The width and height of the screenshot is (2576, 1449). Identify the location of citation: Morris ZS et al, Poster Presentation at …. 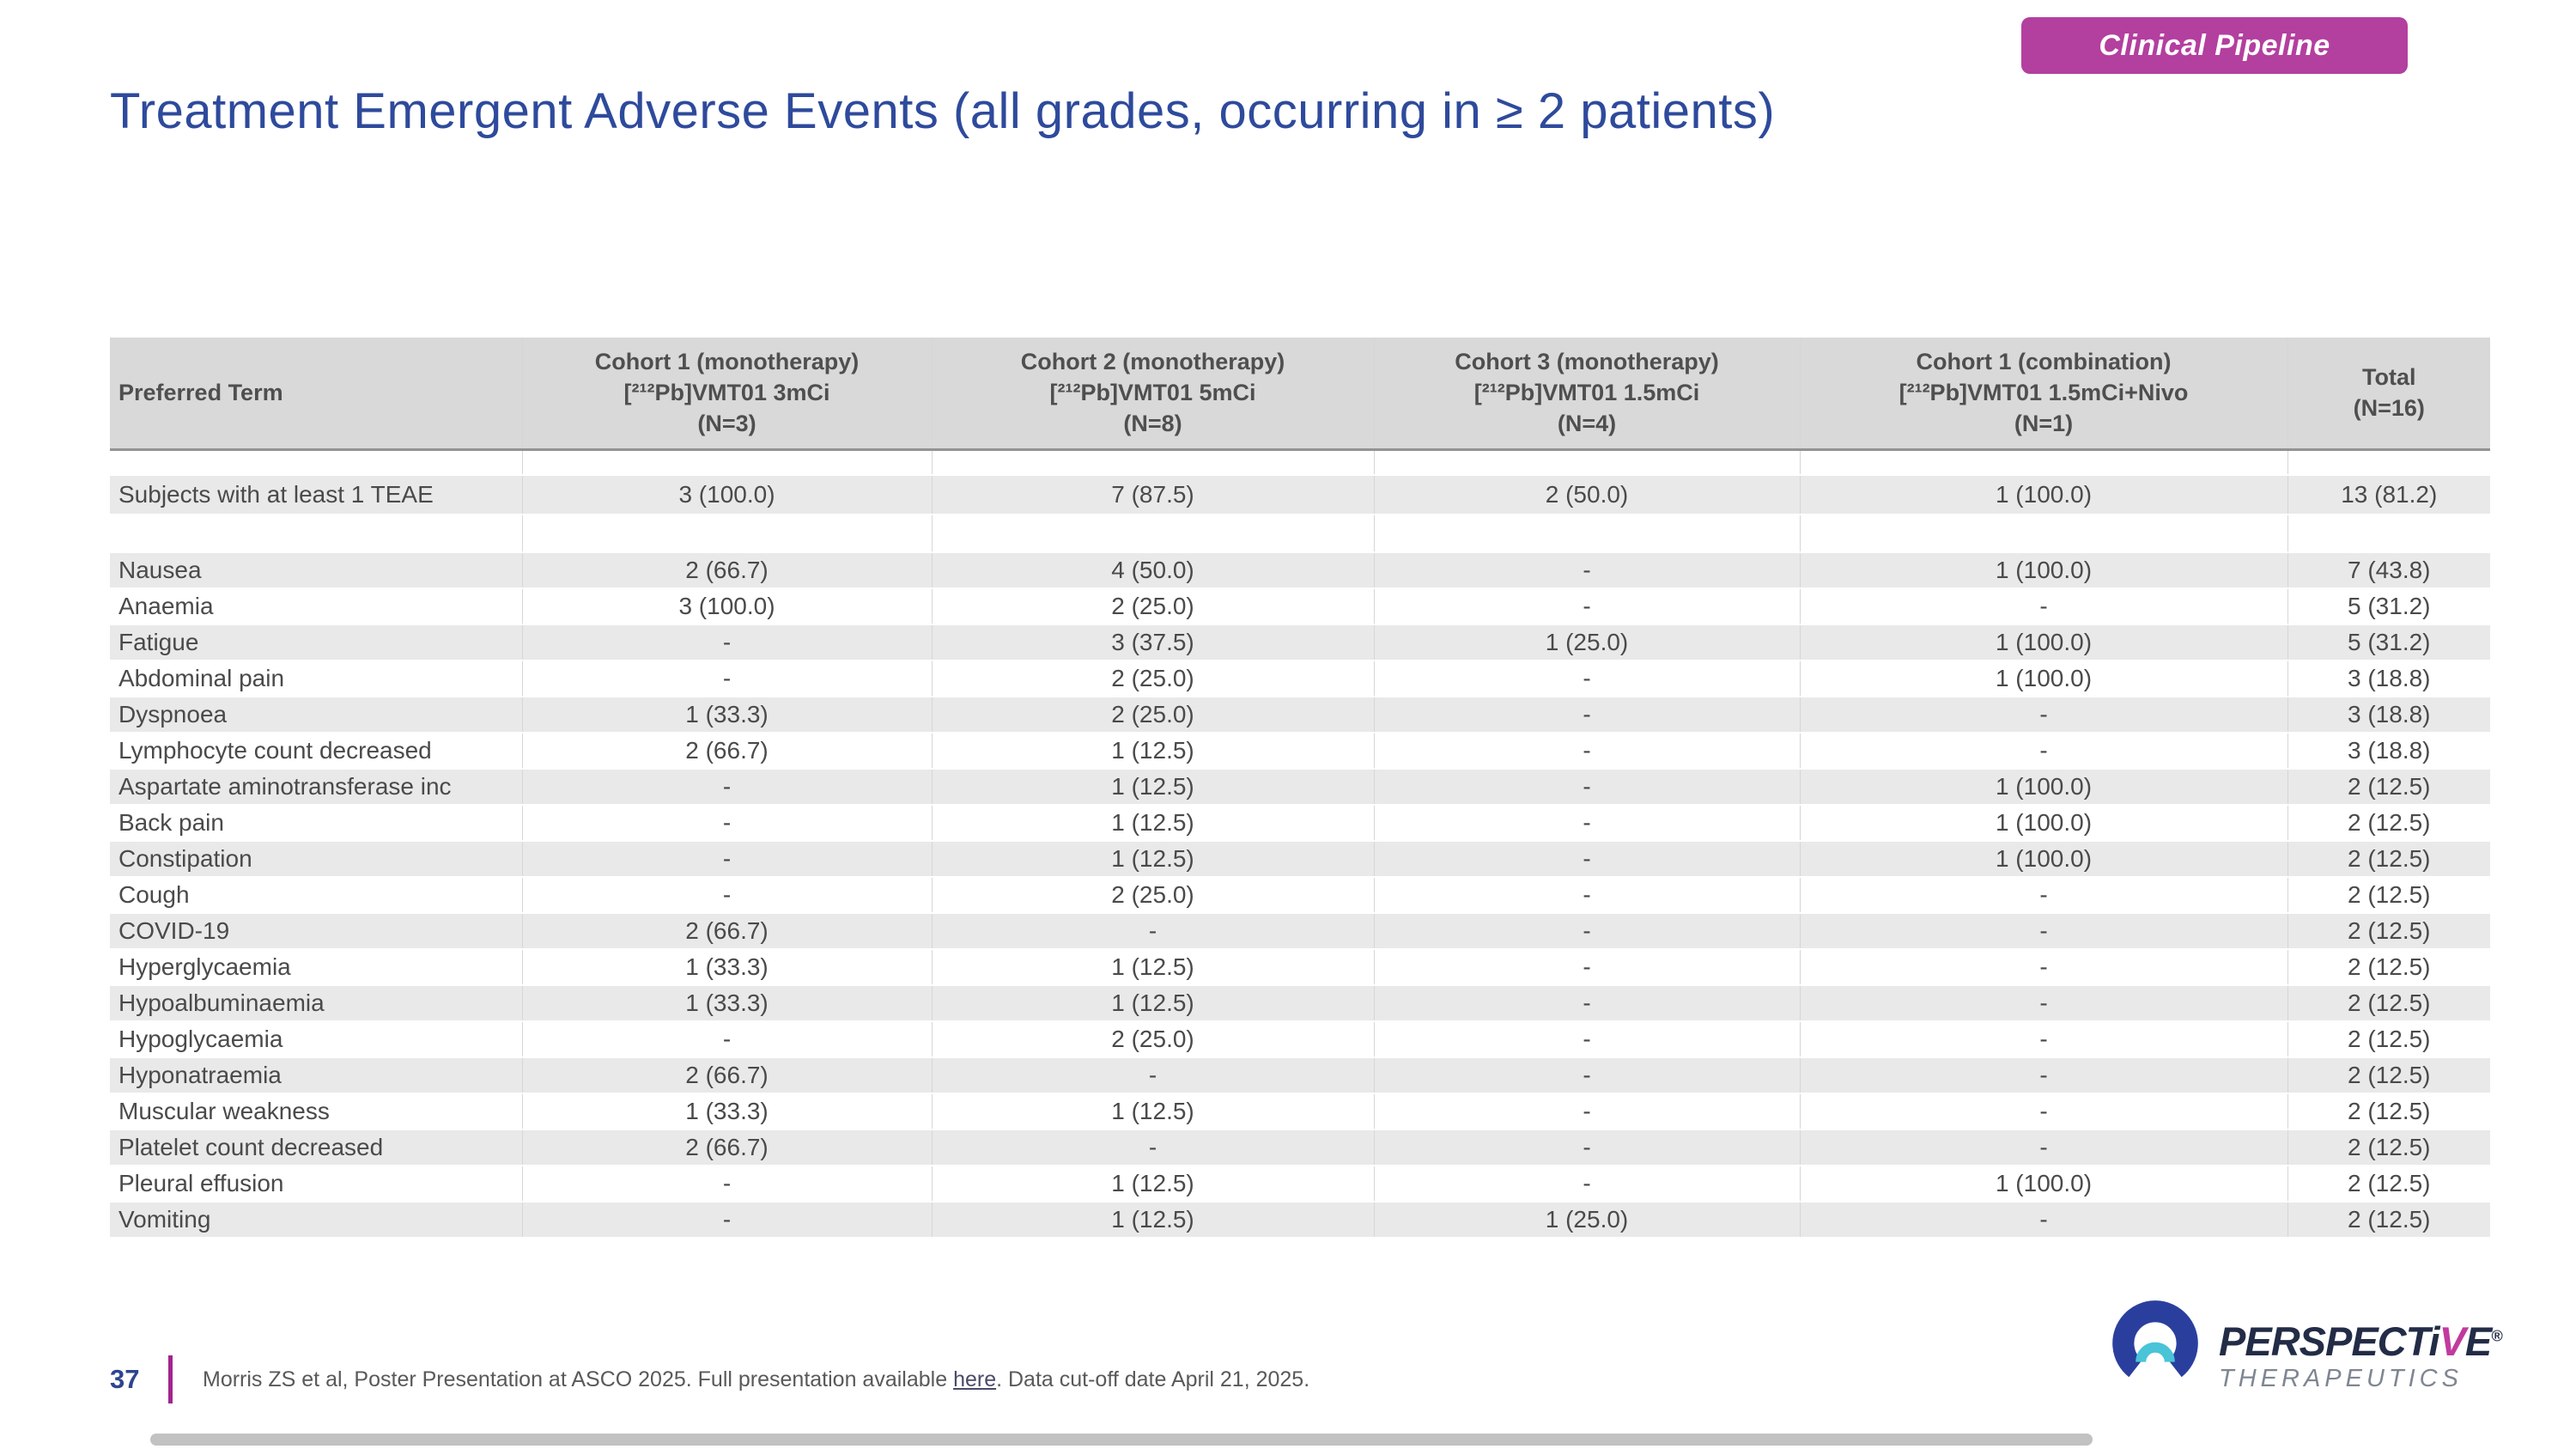
(756, 1379).